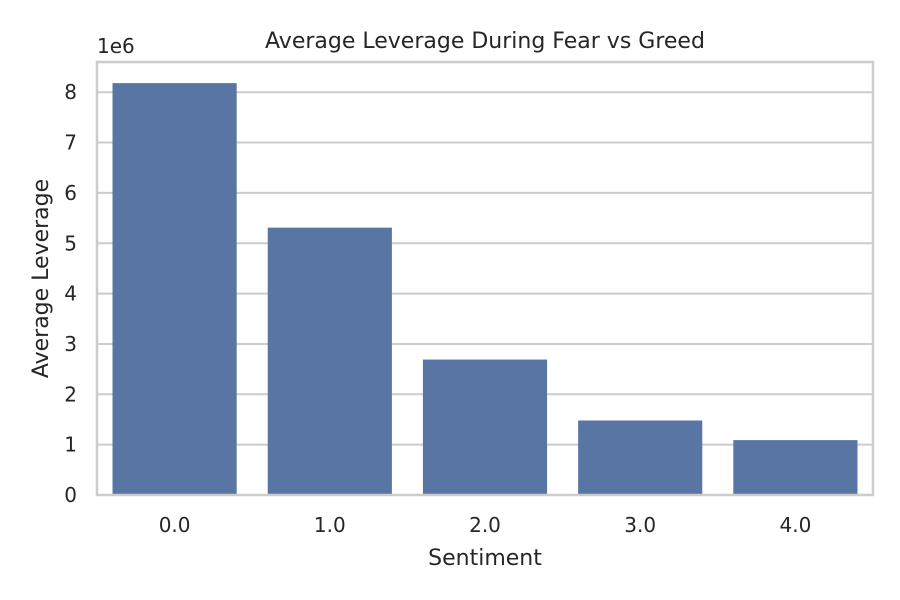 This screenshot has width=900, height=600. What do you see at coordinates (70, 445) in the screenshot?
I see `y-tick-label: 1` at bounding box center [70, 445].